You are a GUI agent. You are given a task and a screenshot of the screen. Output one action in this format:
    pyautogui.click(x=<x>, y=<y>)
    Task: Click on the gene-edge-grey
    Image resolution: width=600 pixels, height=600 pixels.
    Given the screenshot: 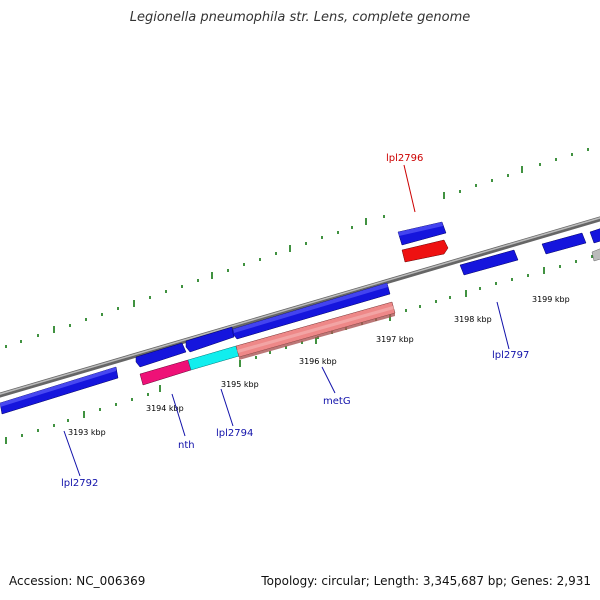 What is the action you would take?
    pyautogui.click(x=595, y=255)
    